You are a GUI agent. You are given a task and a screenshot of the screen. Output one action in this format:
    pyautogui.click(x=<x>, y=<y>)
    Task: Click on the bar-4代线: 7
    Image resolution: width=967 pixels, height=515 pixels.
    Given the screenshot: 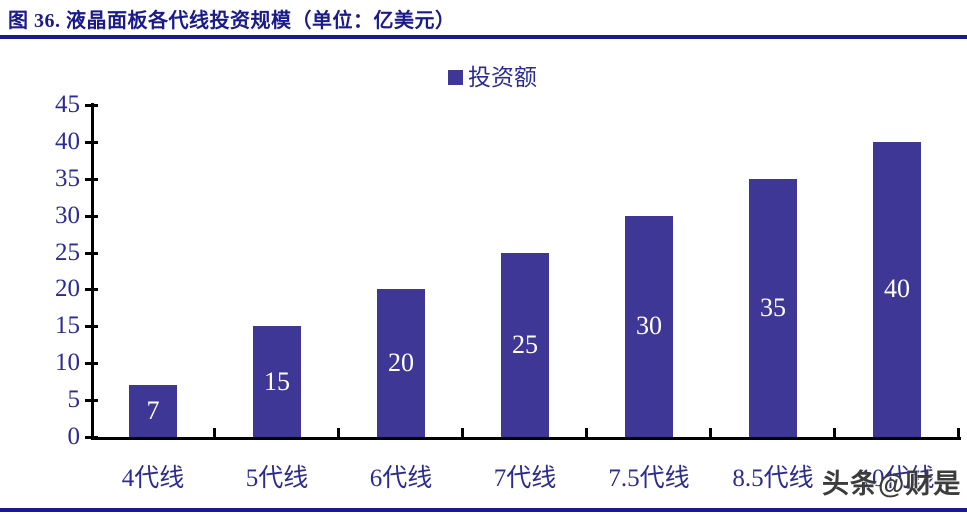 What is the action you would take?
    pyautogui.click(x=153, y=411)
    